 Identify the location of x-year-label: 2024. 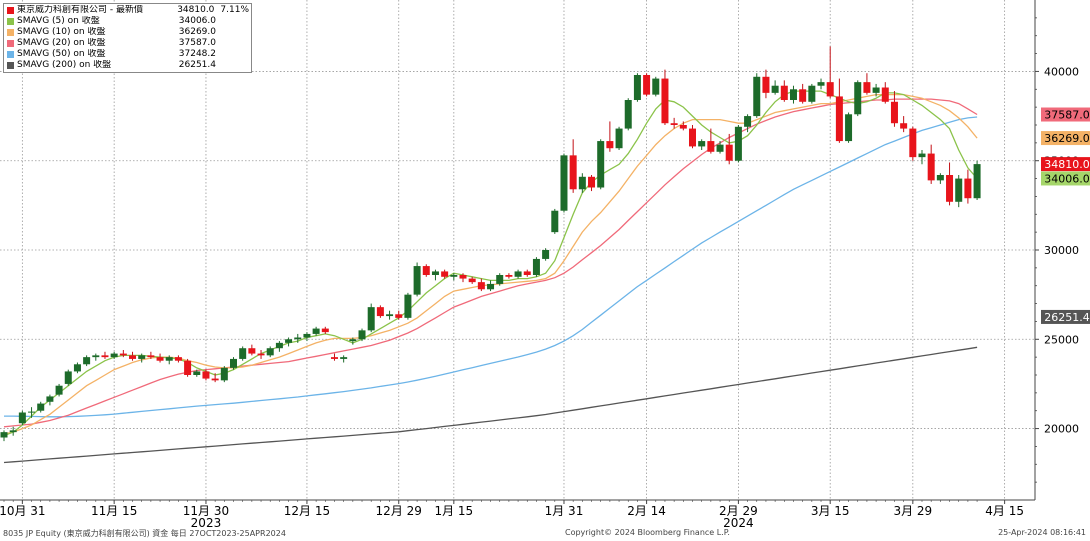
(738, 523).